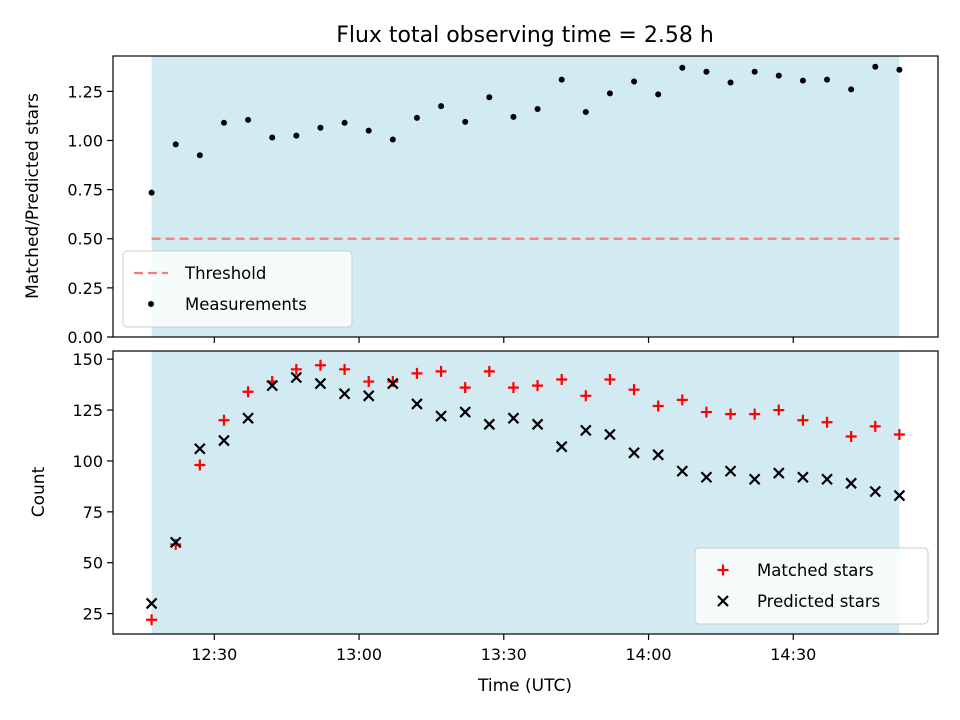 The width and height of the screenshot is (960, 720). Describe the element at coordinates (359, 654) in the screenshot. I see `x-tick-label: 13:00` at that location.